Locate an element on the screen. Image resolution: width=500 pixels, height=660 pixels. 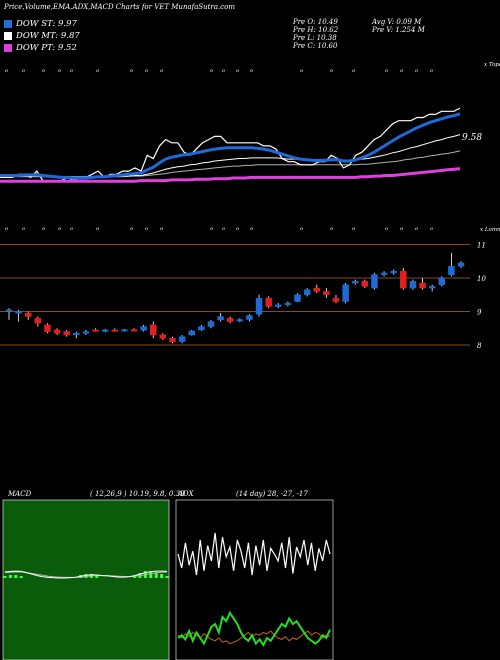
macd-signal-line is located at coordinates (86, 574).